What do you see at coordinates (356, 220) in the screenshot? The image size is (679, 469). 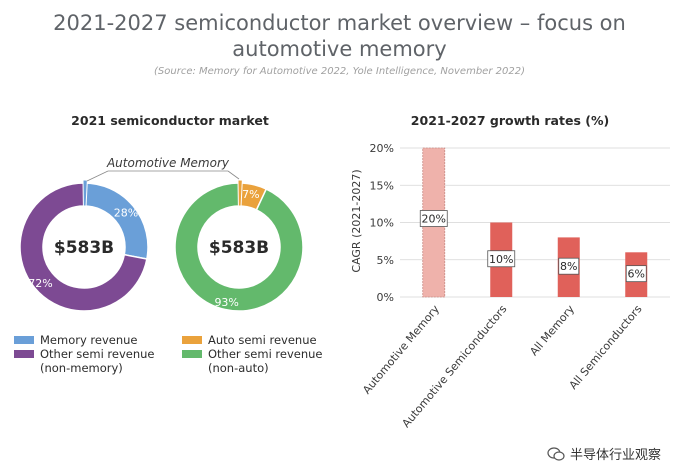 I see `y-axis-label: CAGR (2021-2027)` at bounding box center [356, 220].